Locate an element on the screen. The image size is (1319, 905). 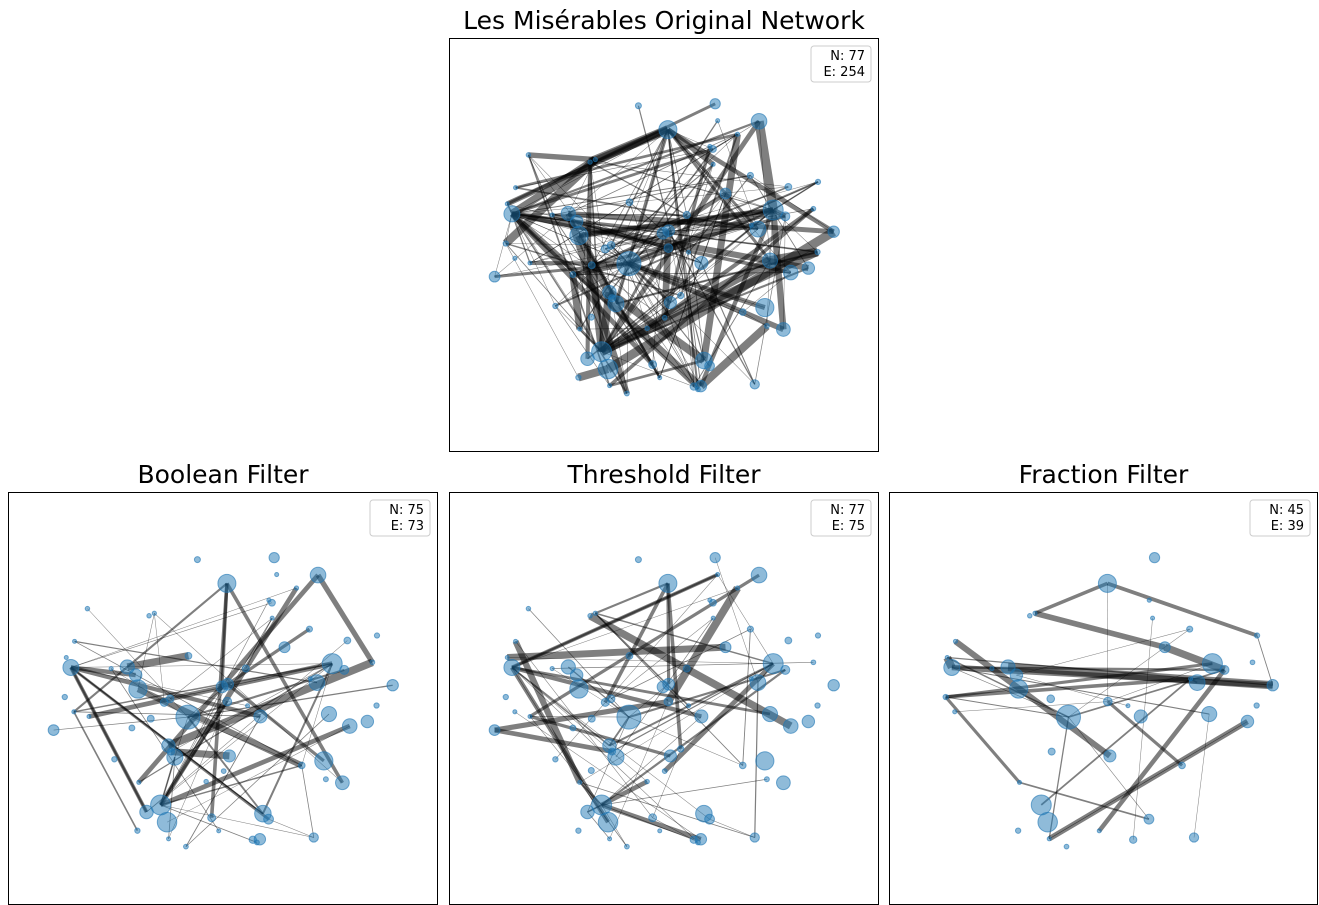
stats-edges: E: 254 is located at coordinates (844, 72).